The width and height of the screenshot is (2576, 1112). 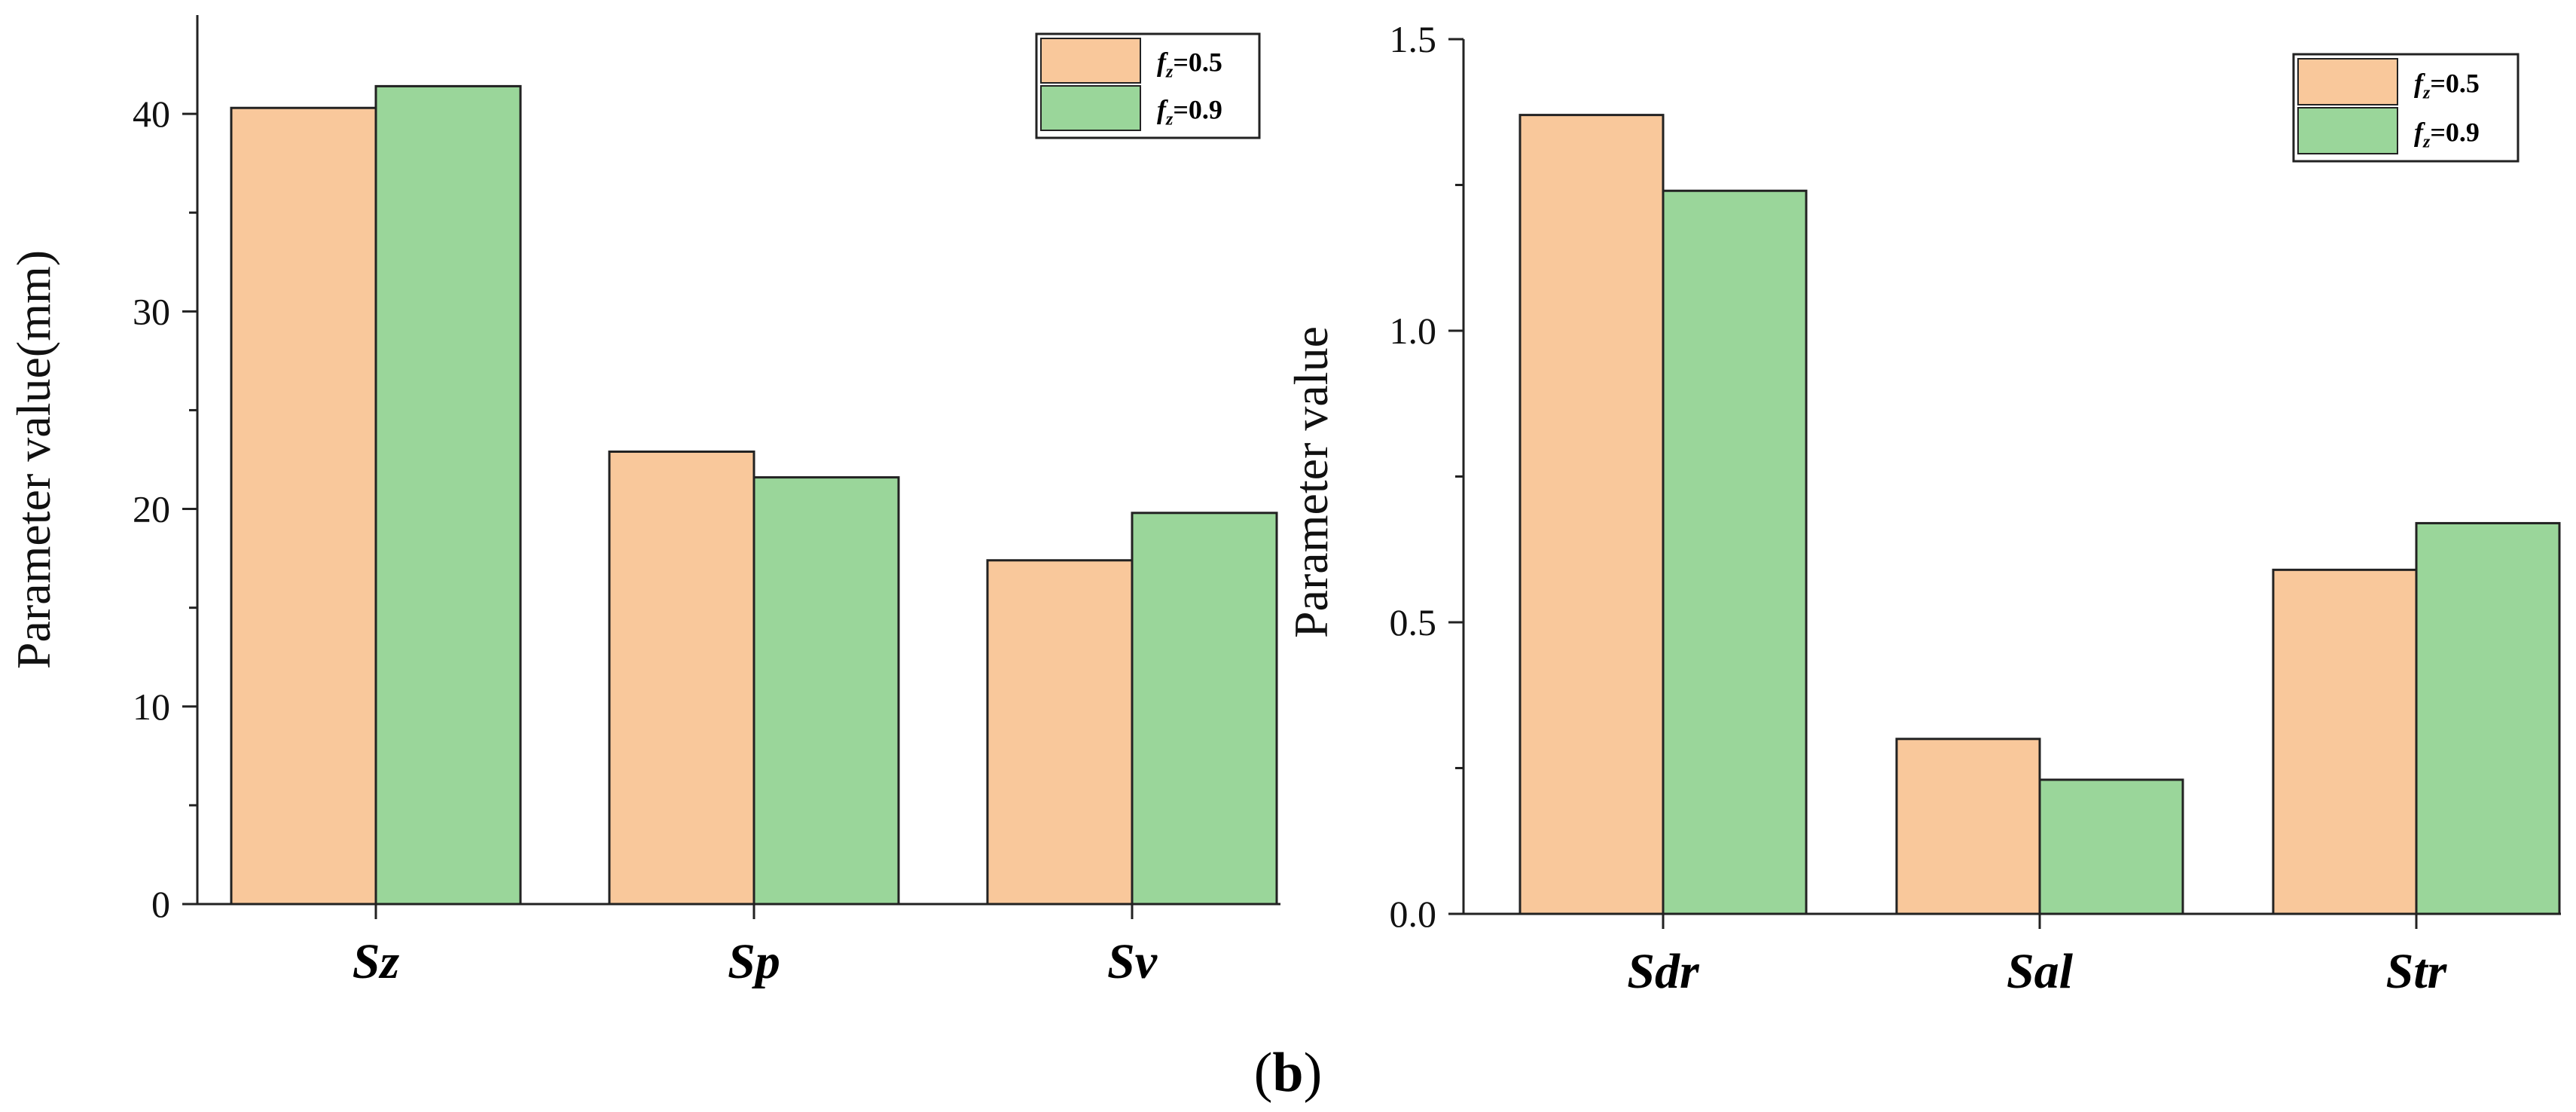 What do you see at coordinates (754, 961) in the screenshot?
I see `x-tick-label-sp: Sp` at bounding box center [754, 961].